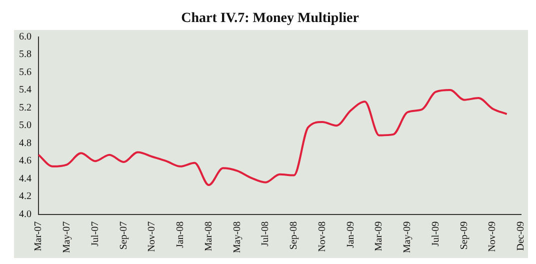 The height and width of the screenshot is (264, 536). Describe the element at coordinates (25, 126) in the screenshot. I see `y-tick-label: 5.0` at that location.